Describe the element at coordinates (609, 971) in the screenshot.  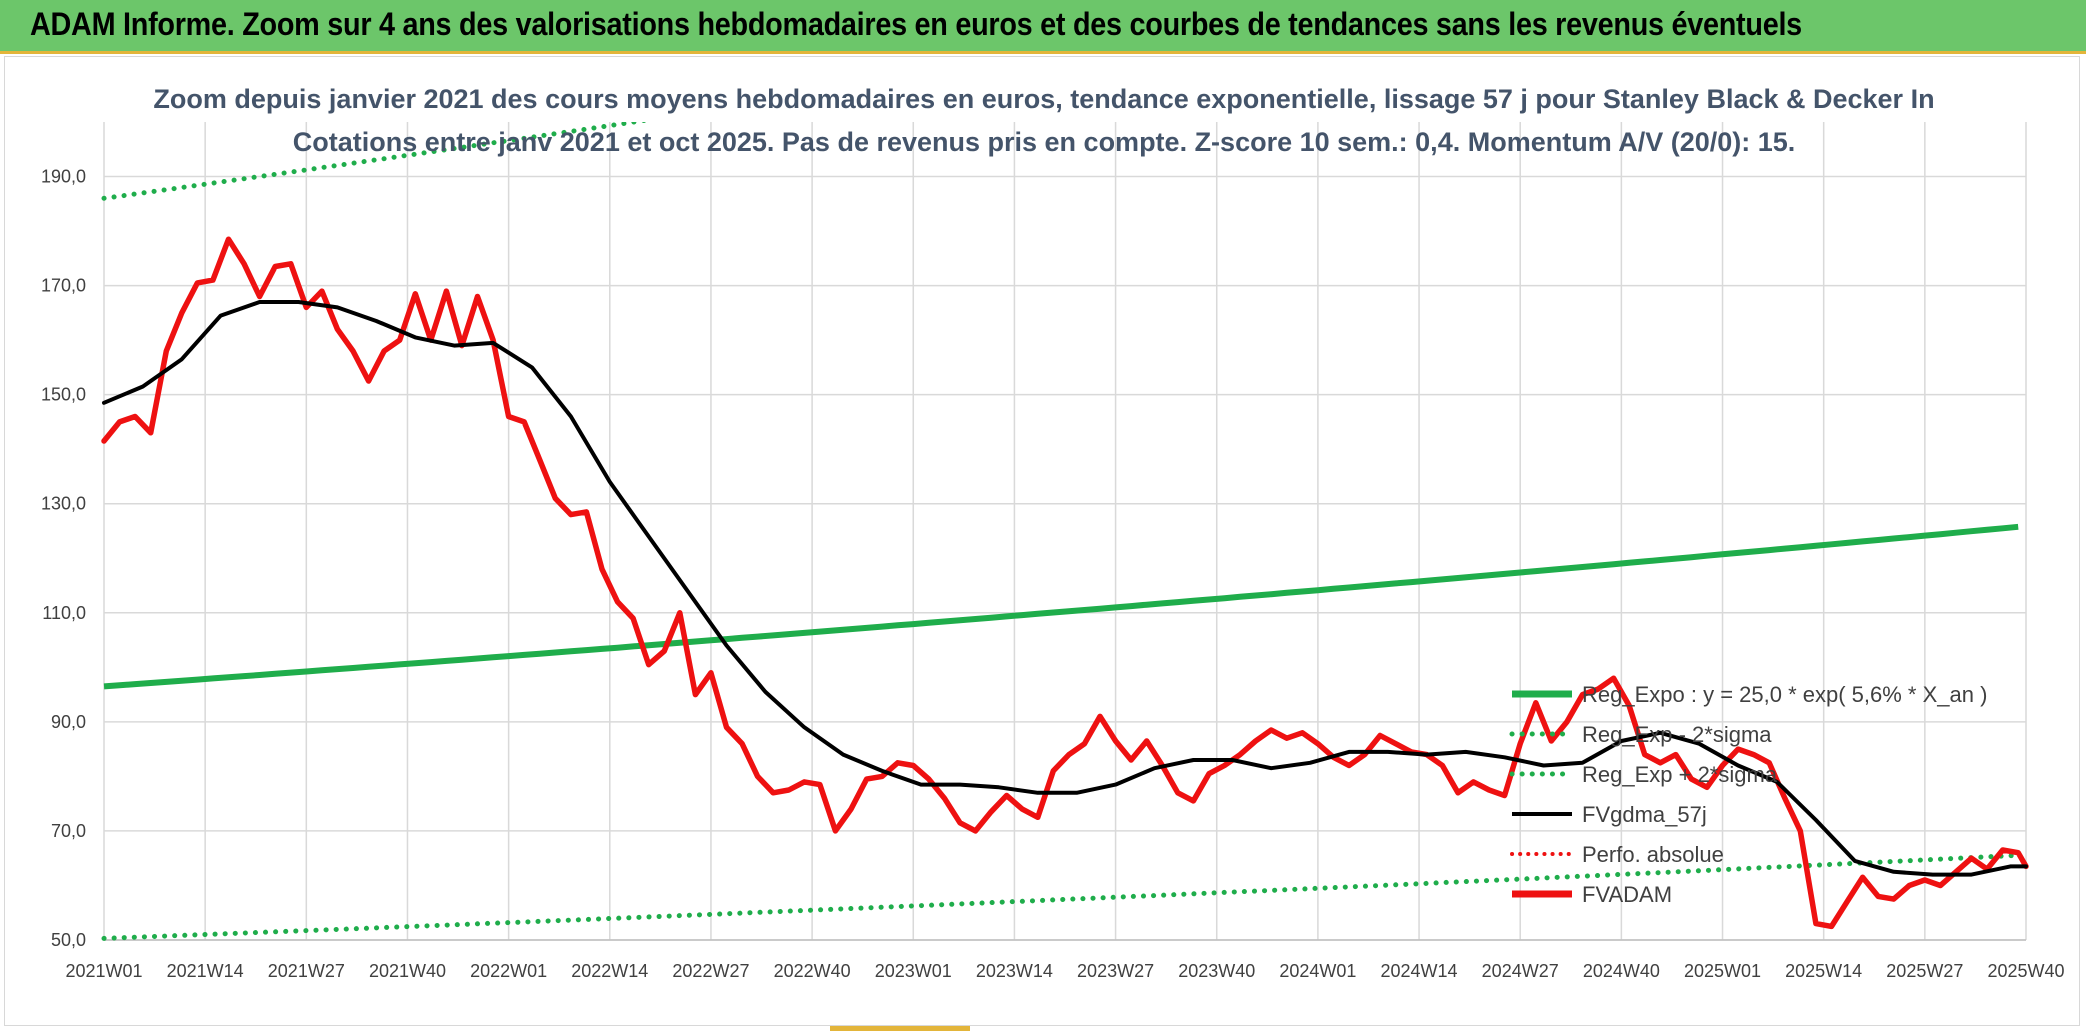
I see `x-tick-label: 2022W14` at that location.